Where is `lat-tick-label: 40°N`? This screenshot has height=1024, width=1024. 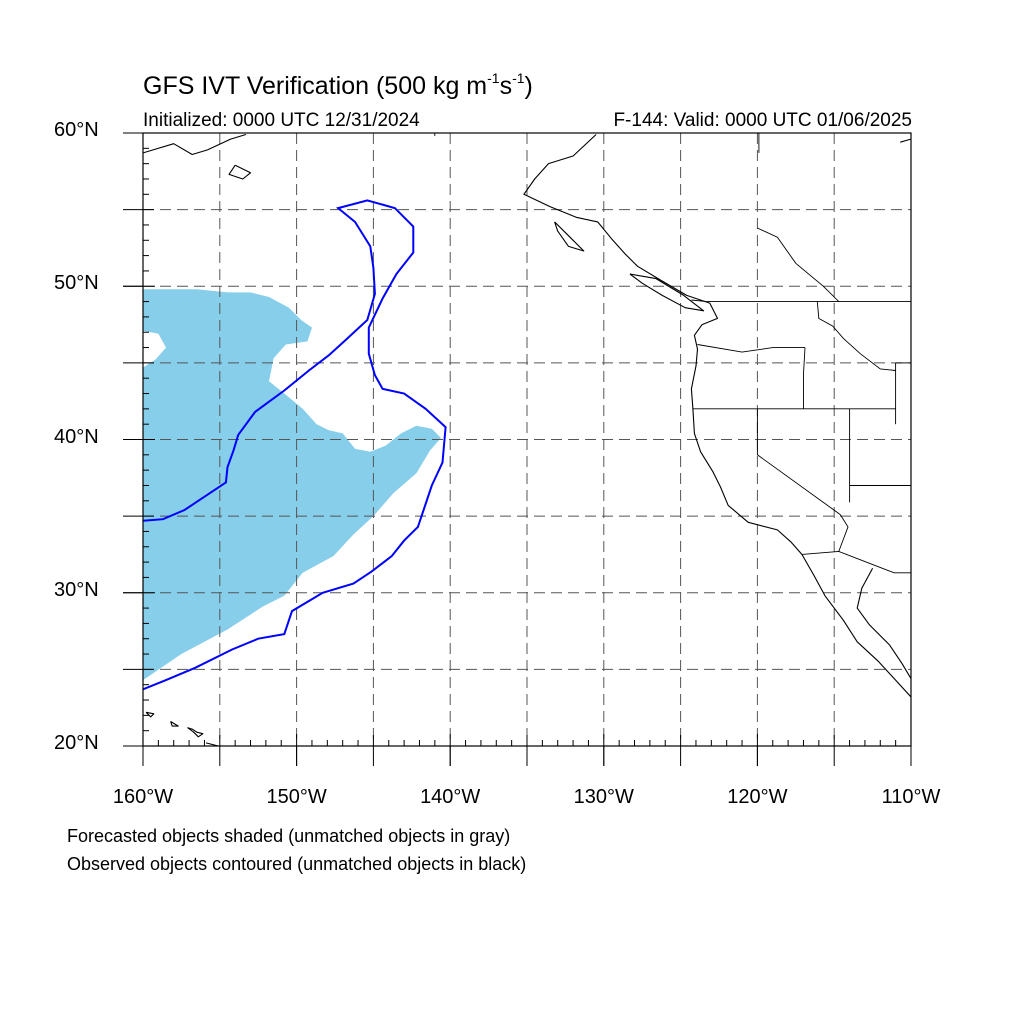 lat-tick-label: 40°N is located at coordinates (76, 436).